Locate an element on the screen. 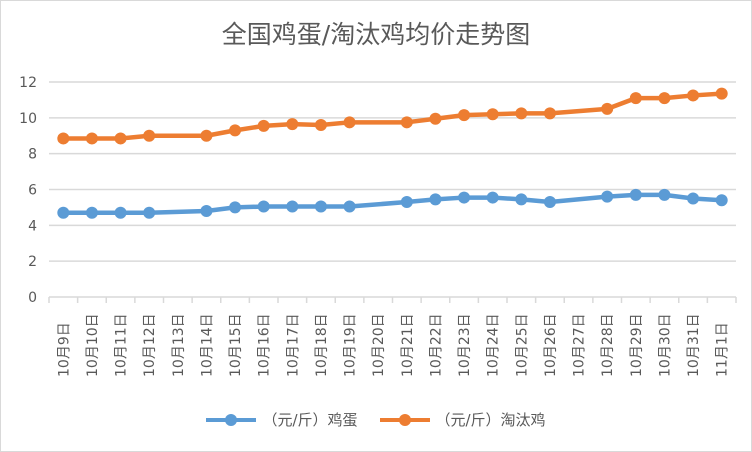 The image size is (752, 452). x-tick-label: 10月12日 is located at coordinates (150, 345).